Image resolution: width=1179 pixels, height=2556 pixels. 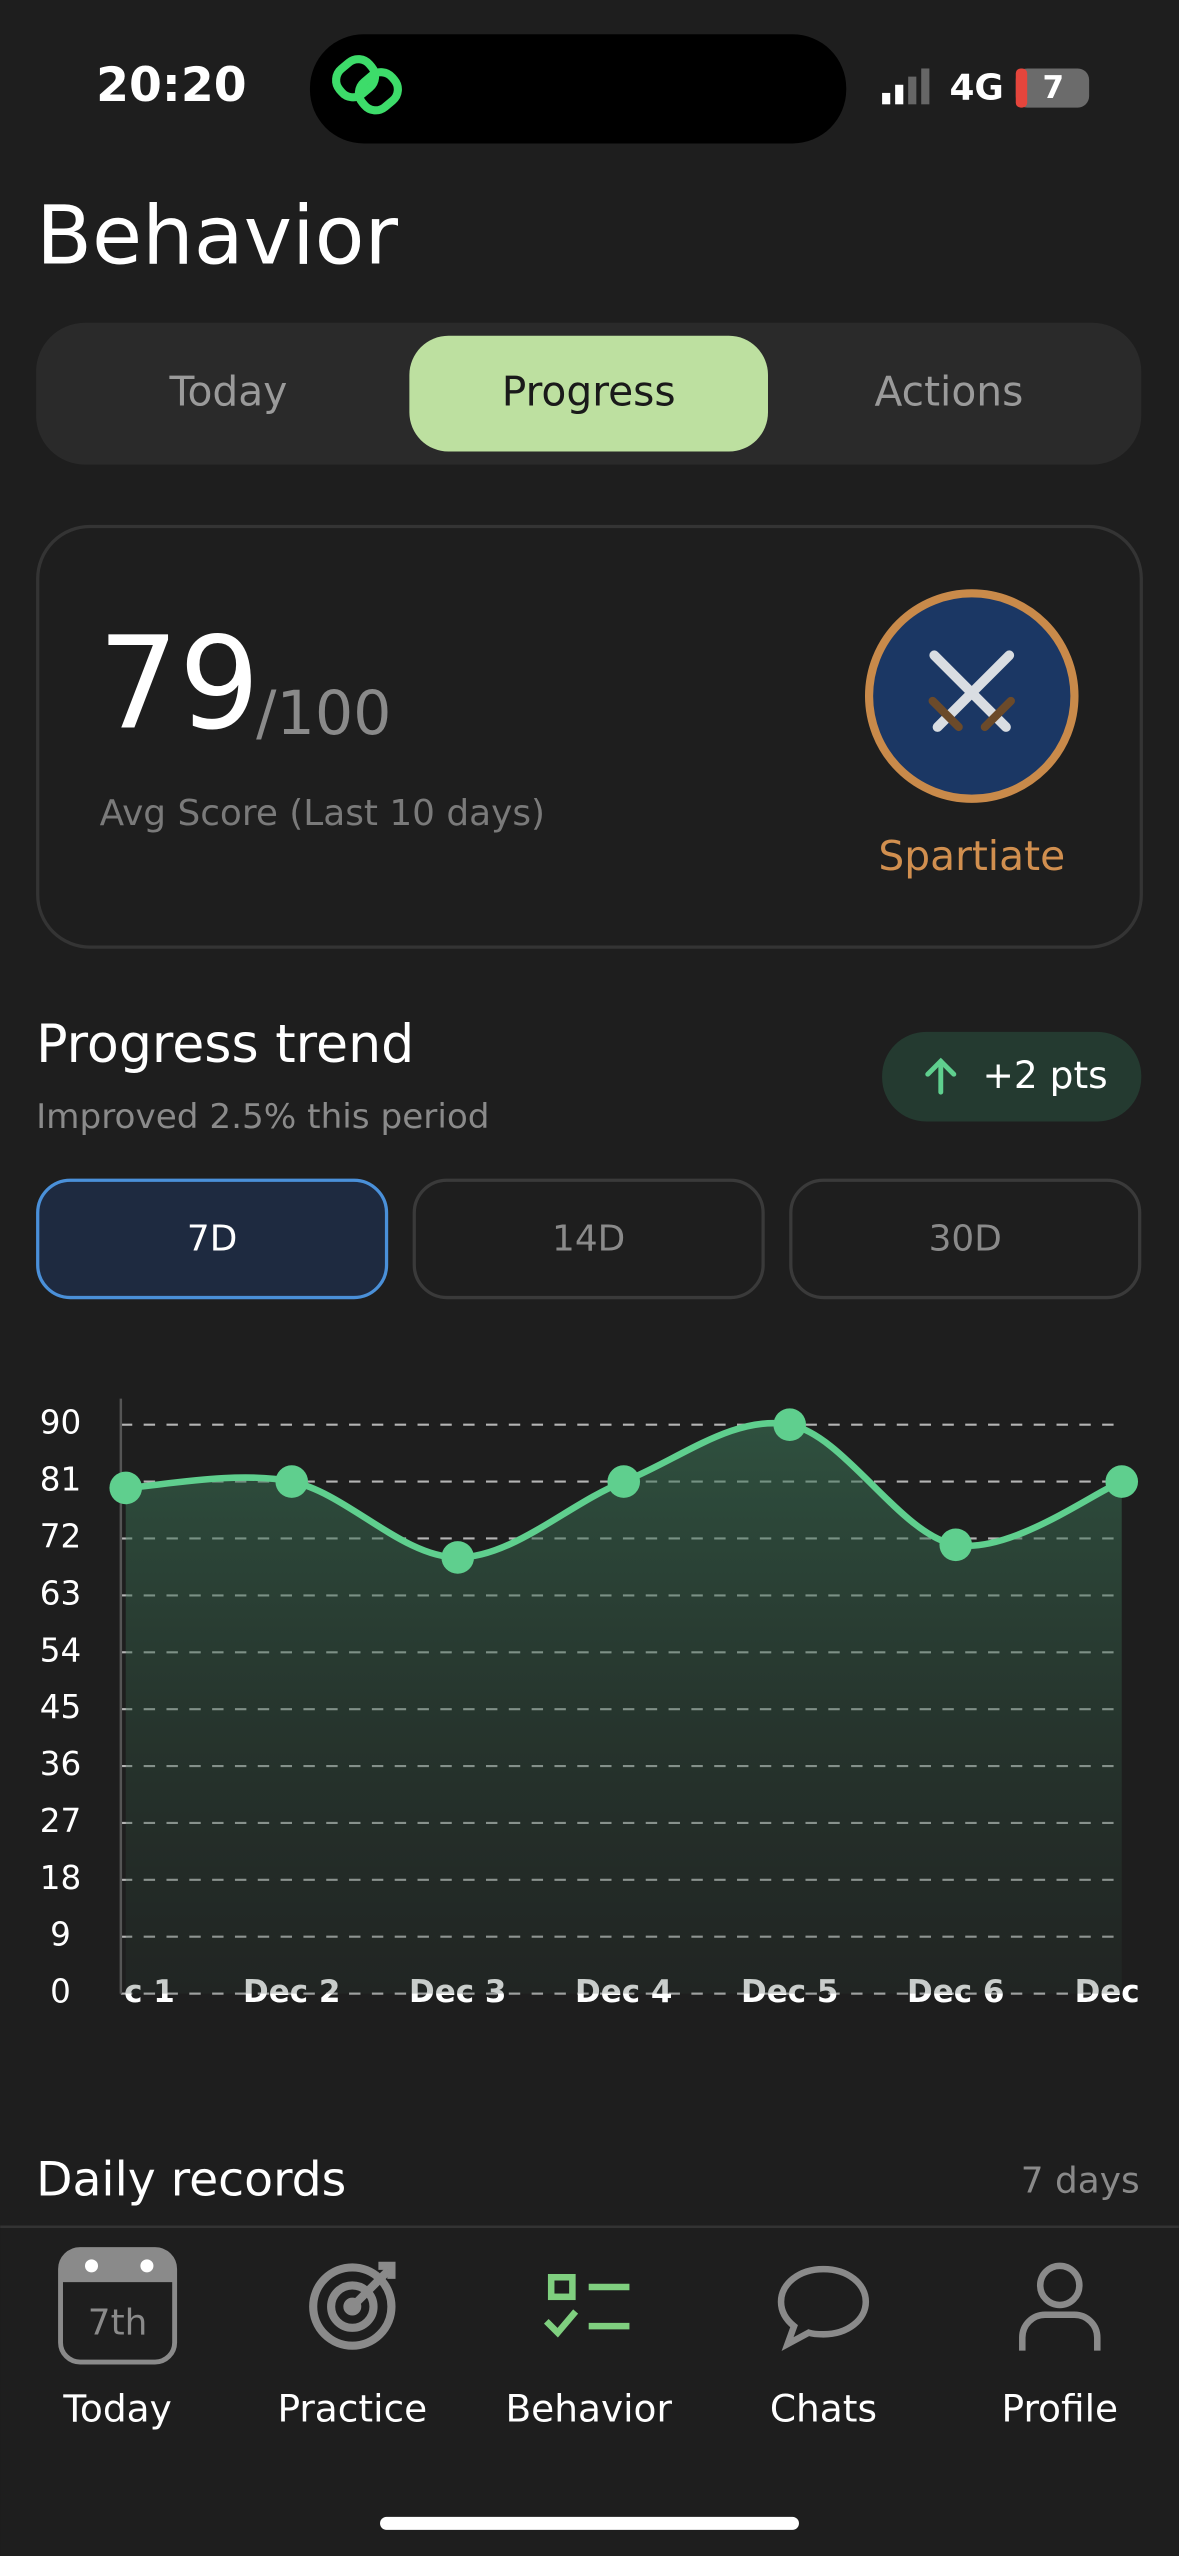 What do you see at coordinates (941, 1076) in the screenshot?
I see `up-arrow-icon` at bounding box center [941, 1076].